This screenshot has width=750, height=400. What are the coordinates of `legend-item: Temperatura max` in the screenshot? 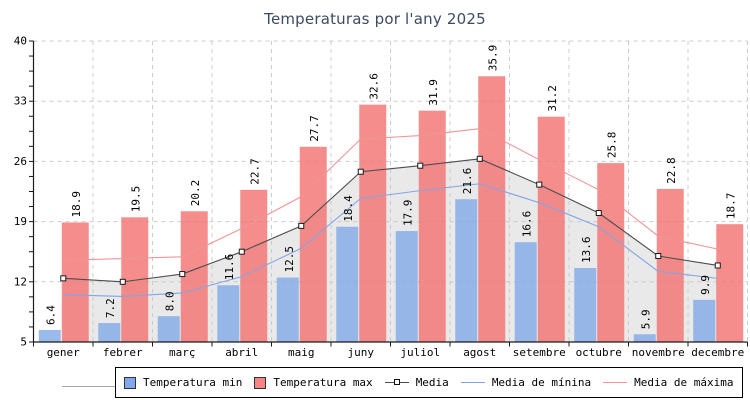 It's located at (313, 382).